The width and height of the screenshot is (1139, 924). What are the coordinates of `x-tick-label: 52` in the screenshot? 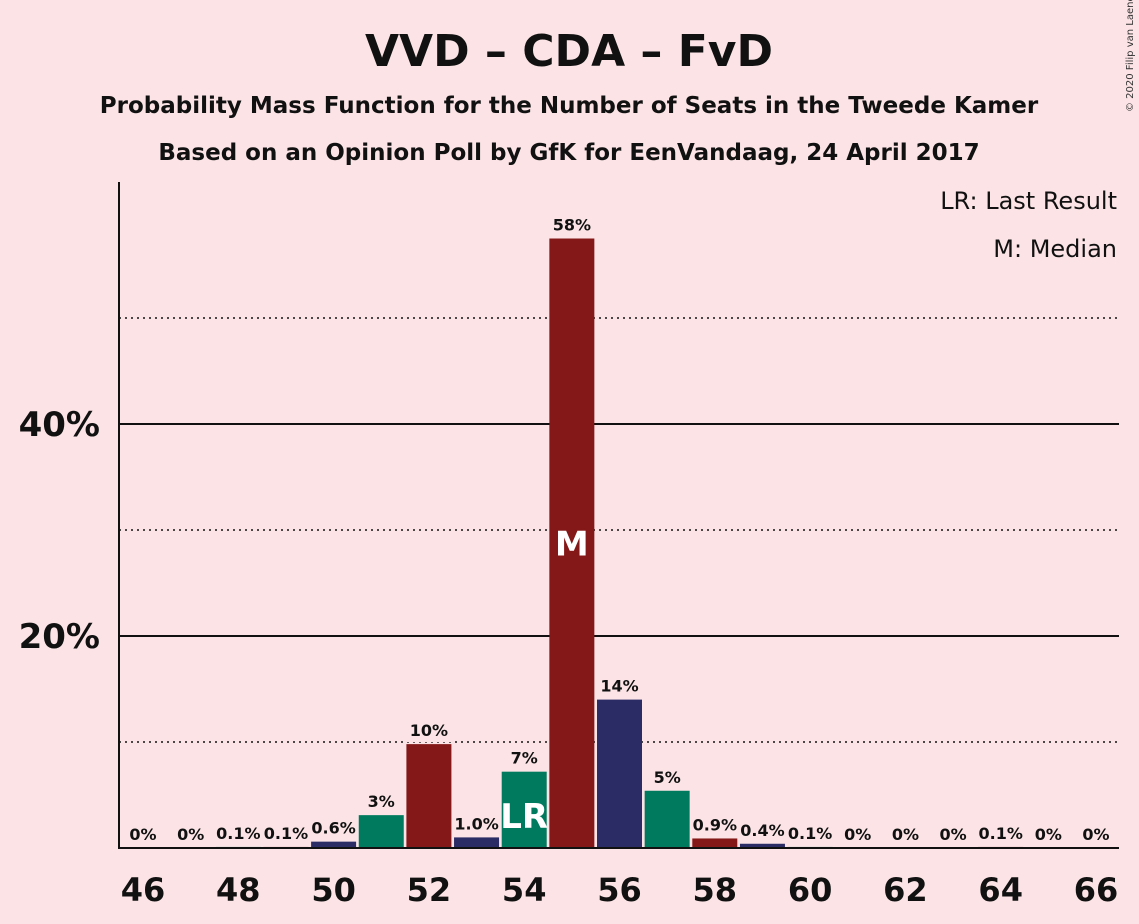 It's located at (429, 890).